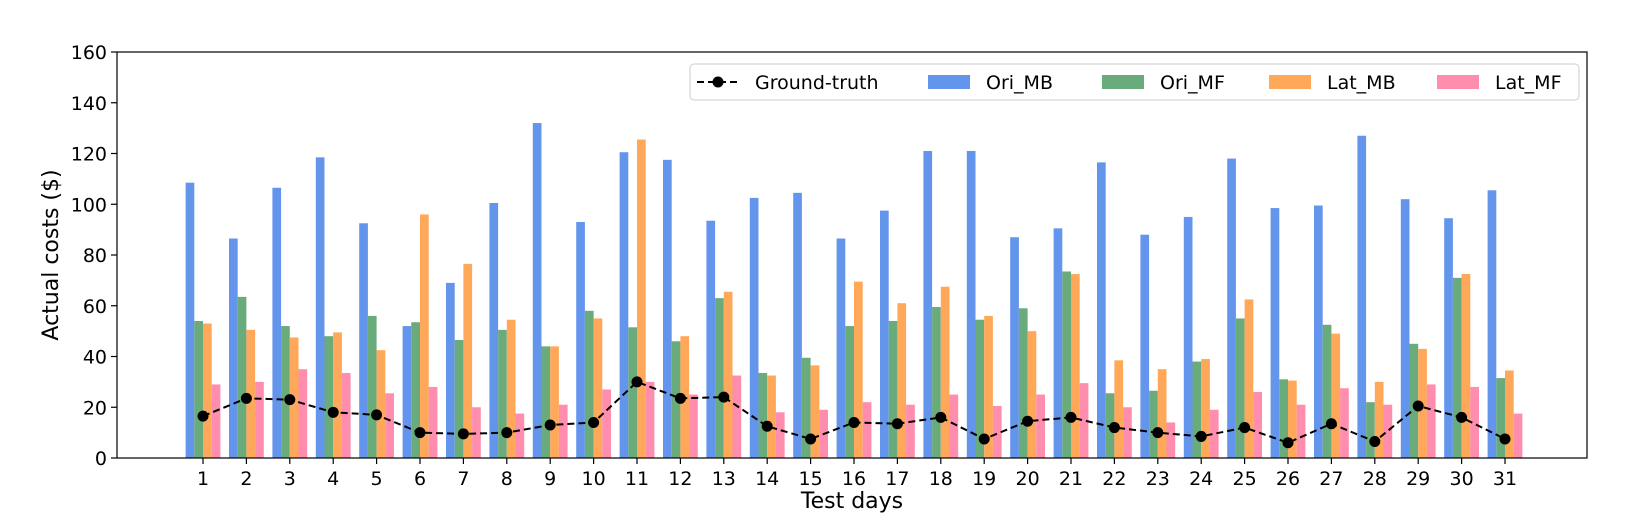  What do you see at coordinates (851, 501) in the screenshot?
I see `x-axis-label: Test days` at bounding box center [851, 501].